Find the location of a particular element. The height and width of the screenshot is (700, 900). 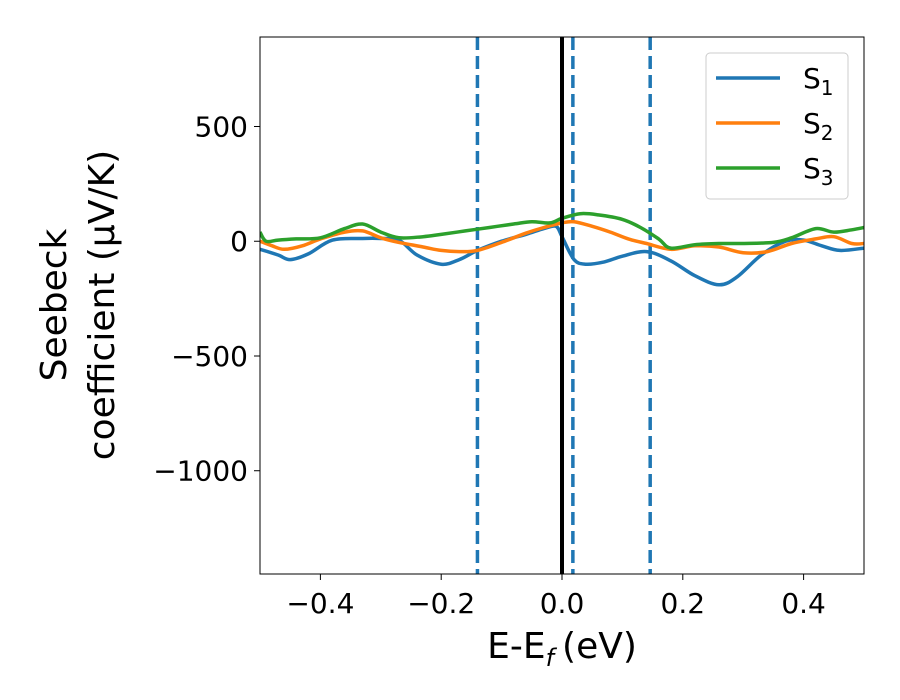

x-axis-title-main: E-E is located at coordinates (516, 646).